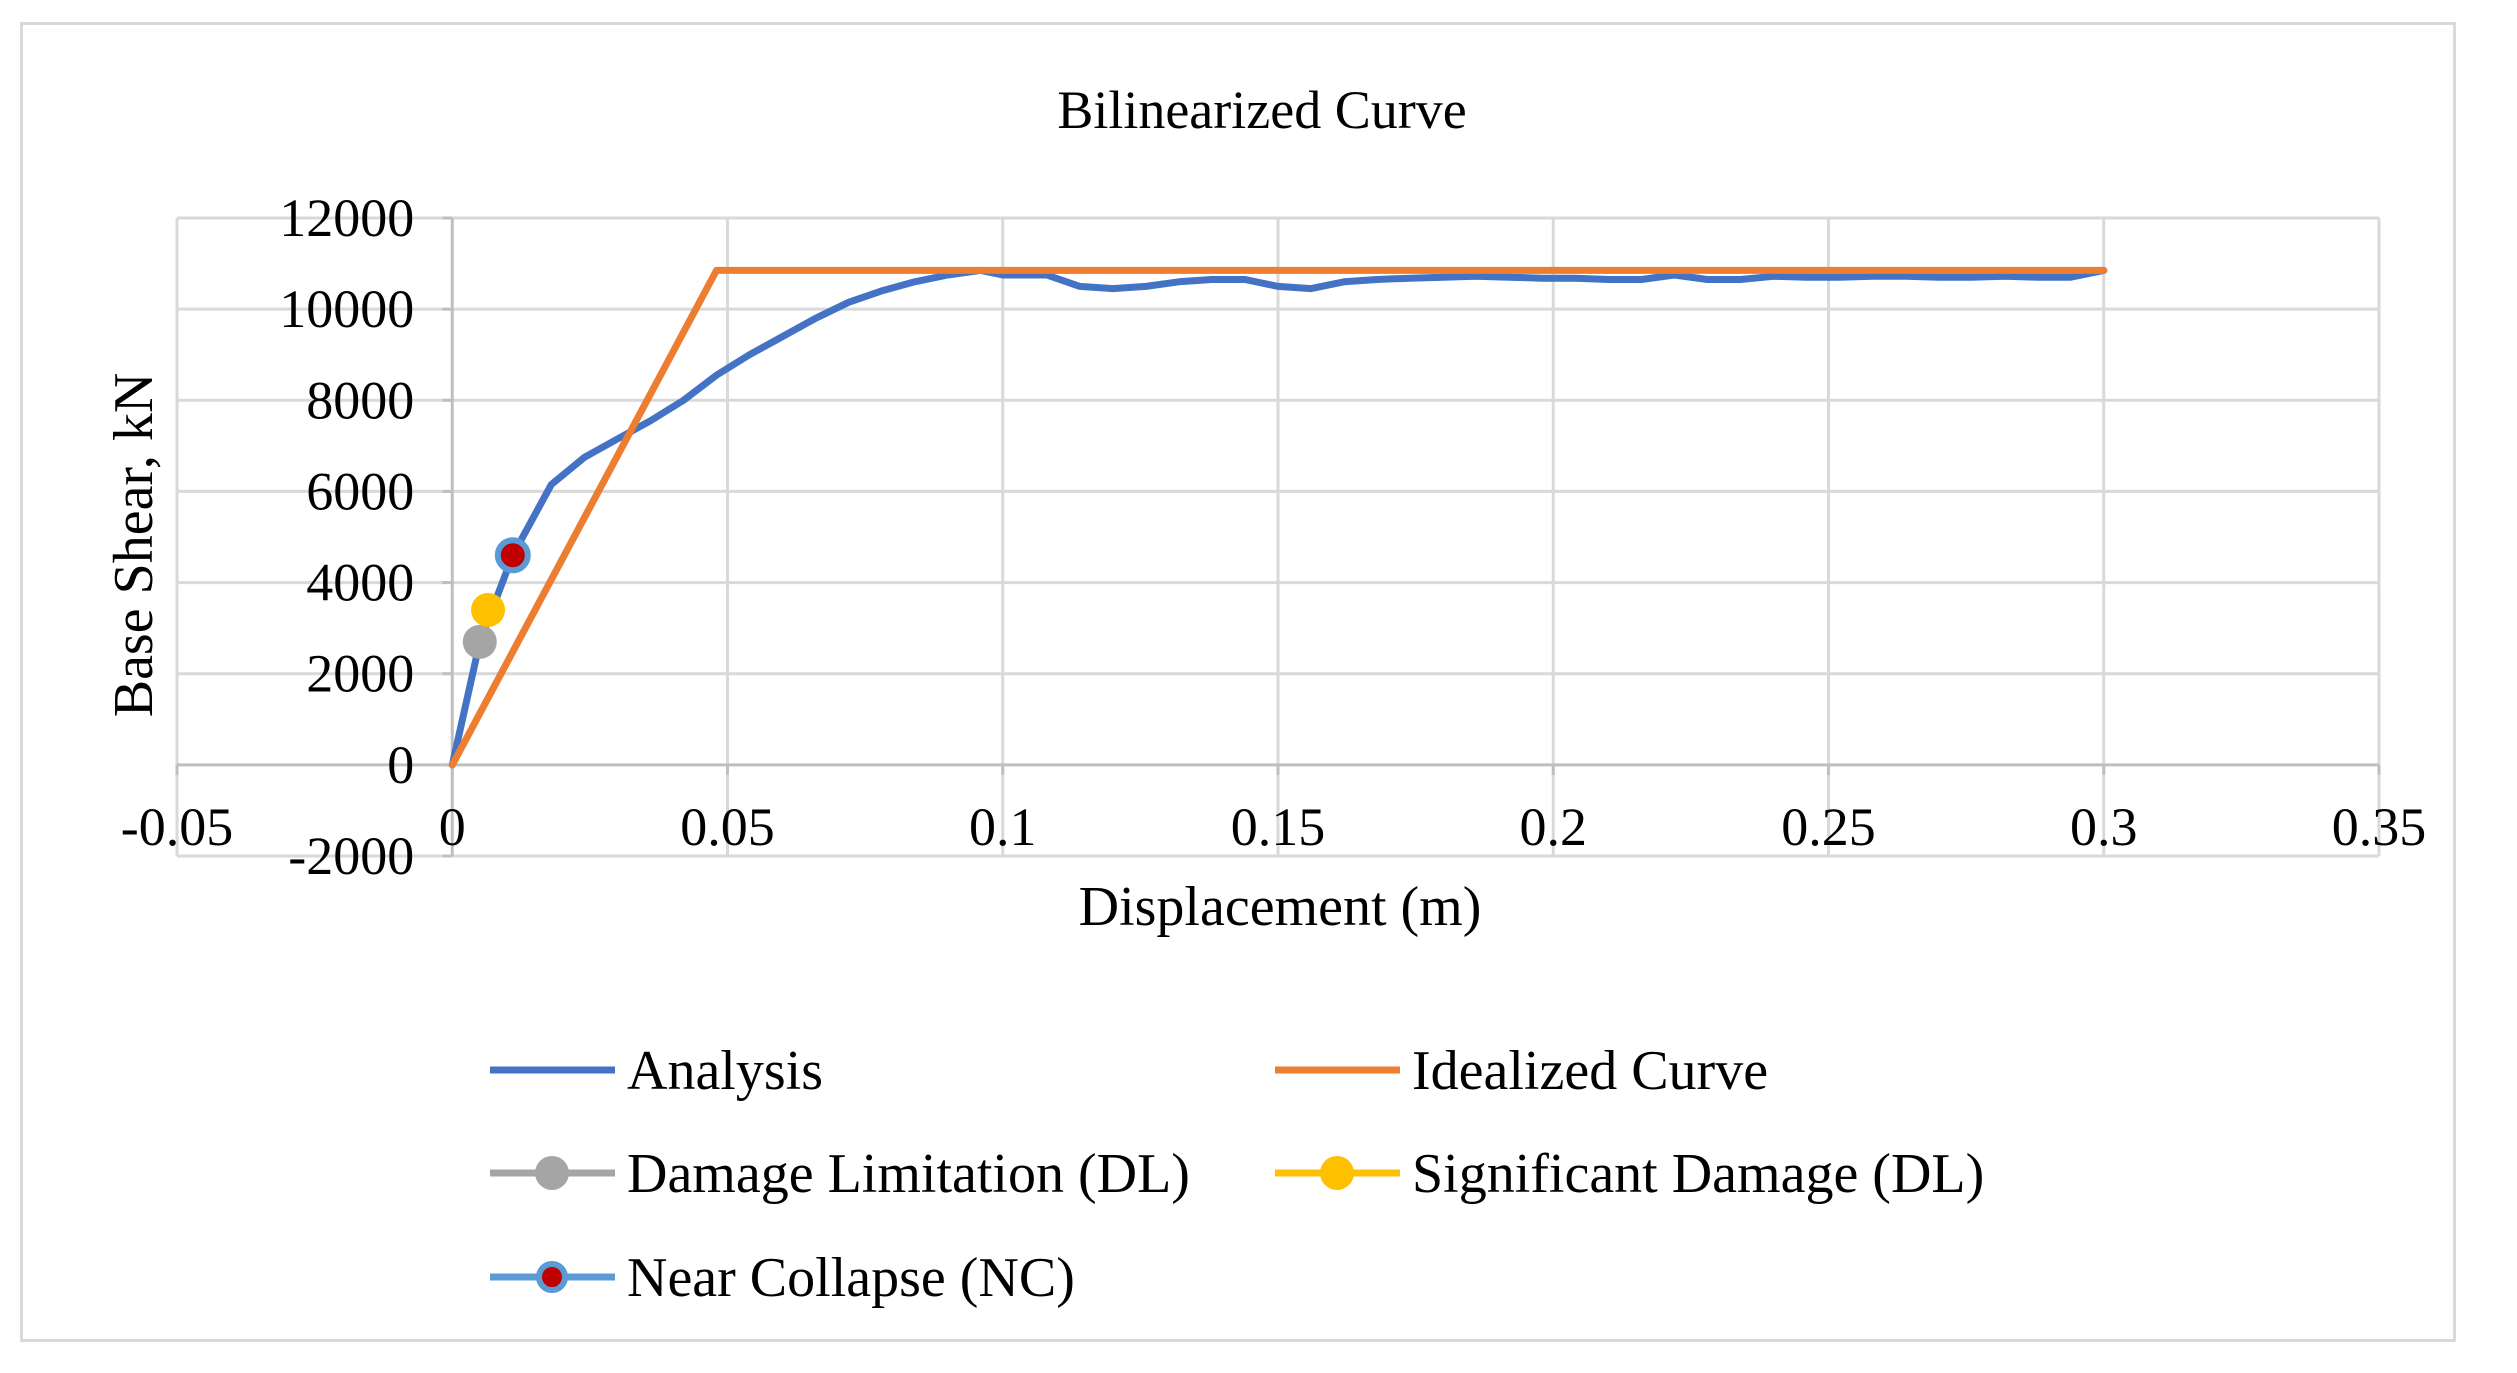 This screenshot has height=1373, width=2517. Describe the element at coordinates (360, 491) in the screenshot. I see `y-tick-label: 6000` at that location.